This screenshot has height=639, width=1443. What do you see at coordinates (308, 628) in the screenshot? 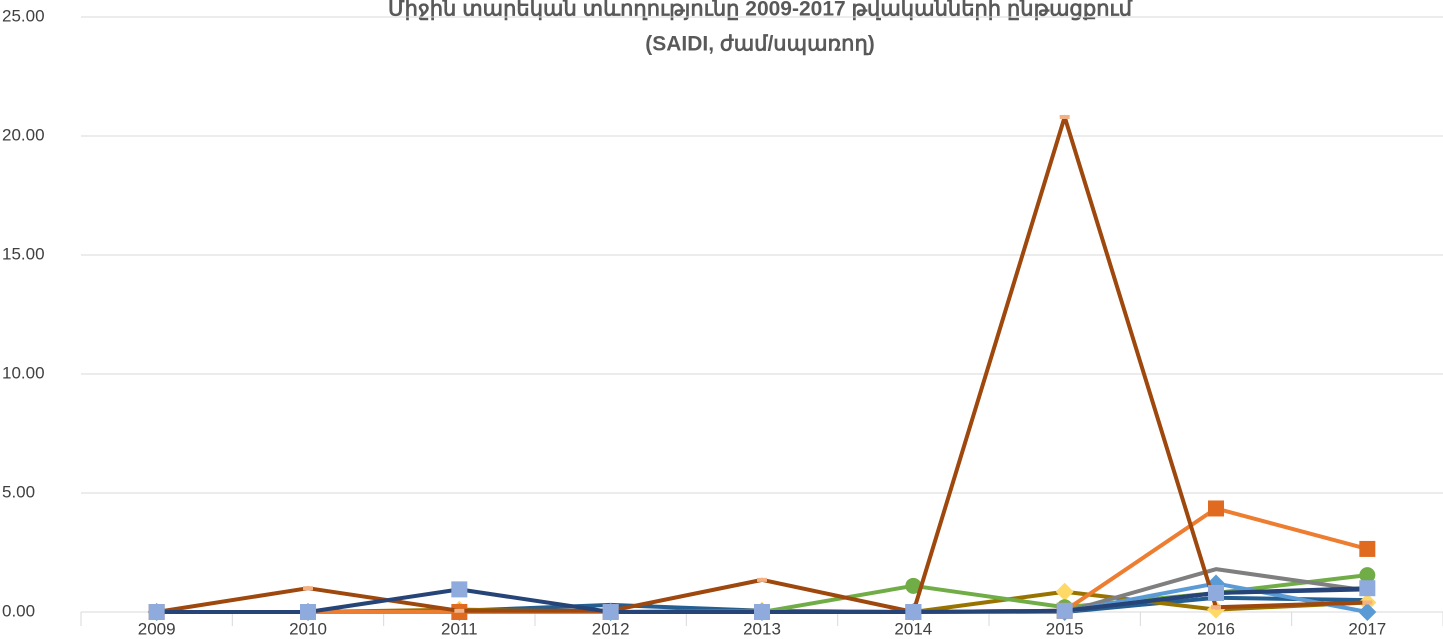
I see `x-tick-label: 2010` at bounding box center [308, 628].